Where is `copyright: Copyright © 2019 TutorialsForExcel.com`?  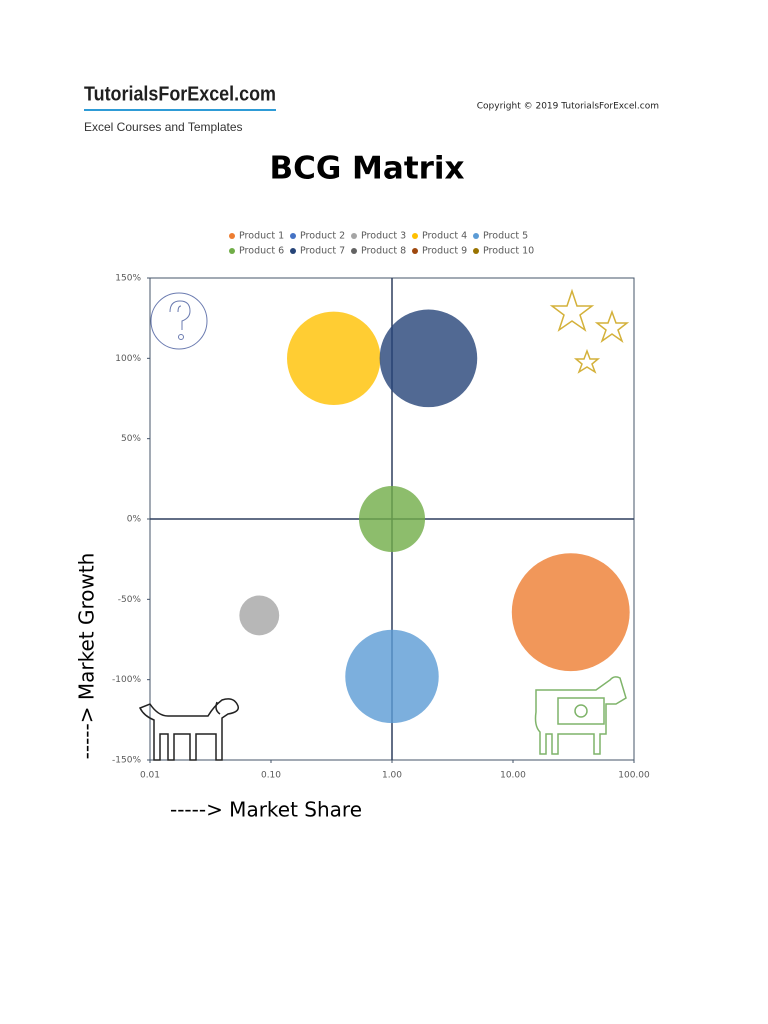
copyright: Copyright © 2019 TutorialsForExcel.com is located at coordinates (568, 107).